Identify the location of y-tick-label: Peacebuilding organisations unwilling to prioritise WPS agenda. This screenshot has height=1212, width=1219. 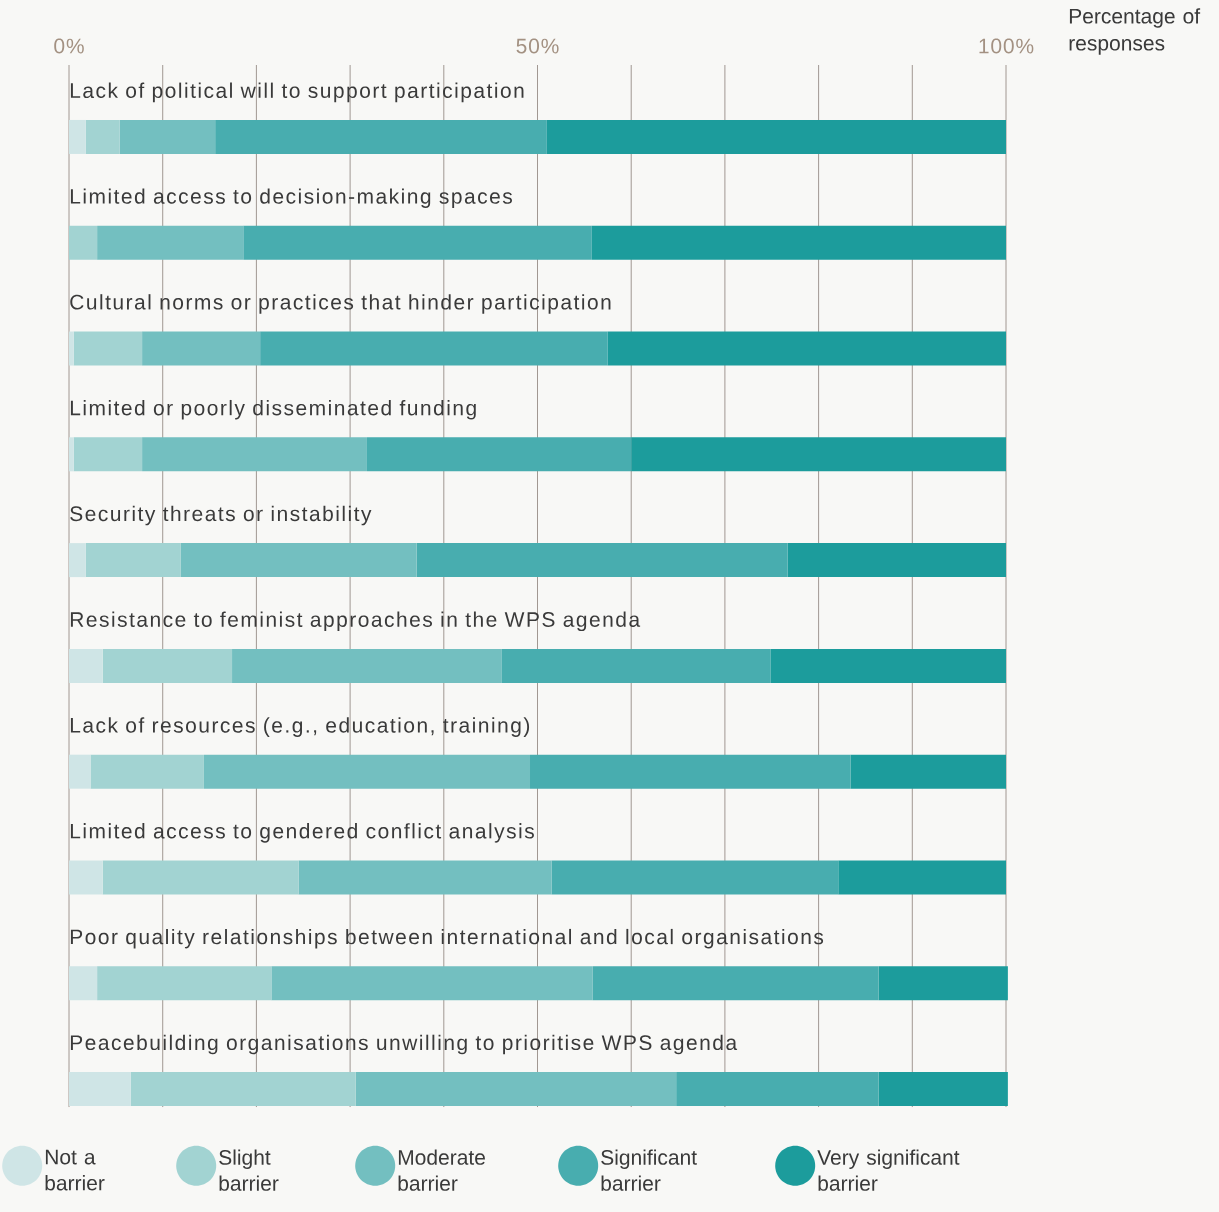
(404, 1044).